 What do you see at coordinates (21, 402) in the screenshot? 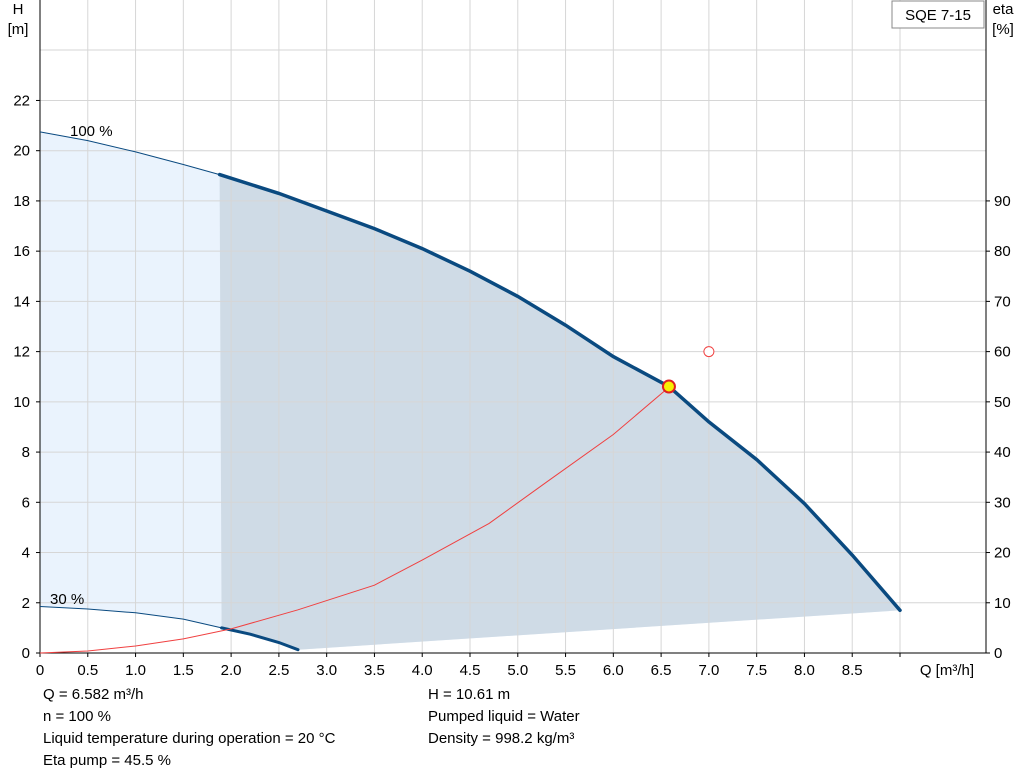
I see `y-left-tick-label: 10` at bounding box center [21, 402].